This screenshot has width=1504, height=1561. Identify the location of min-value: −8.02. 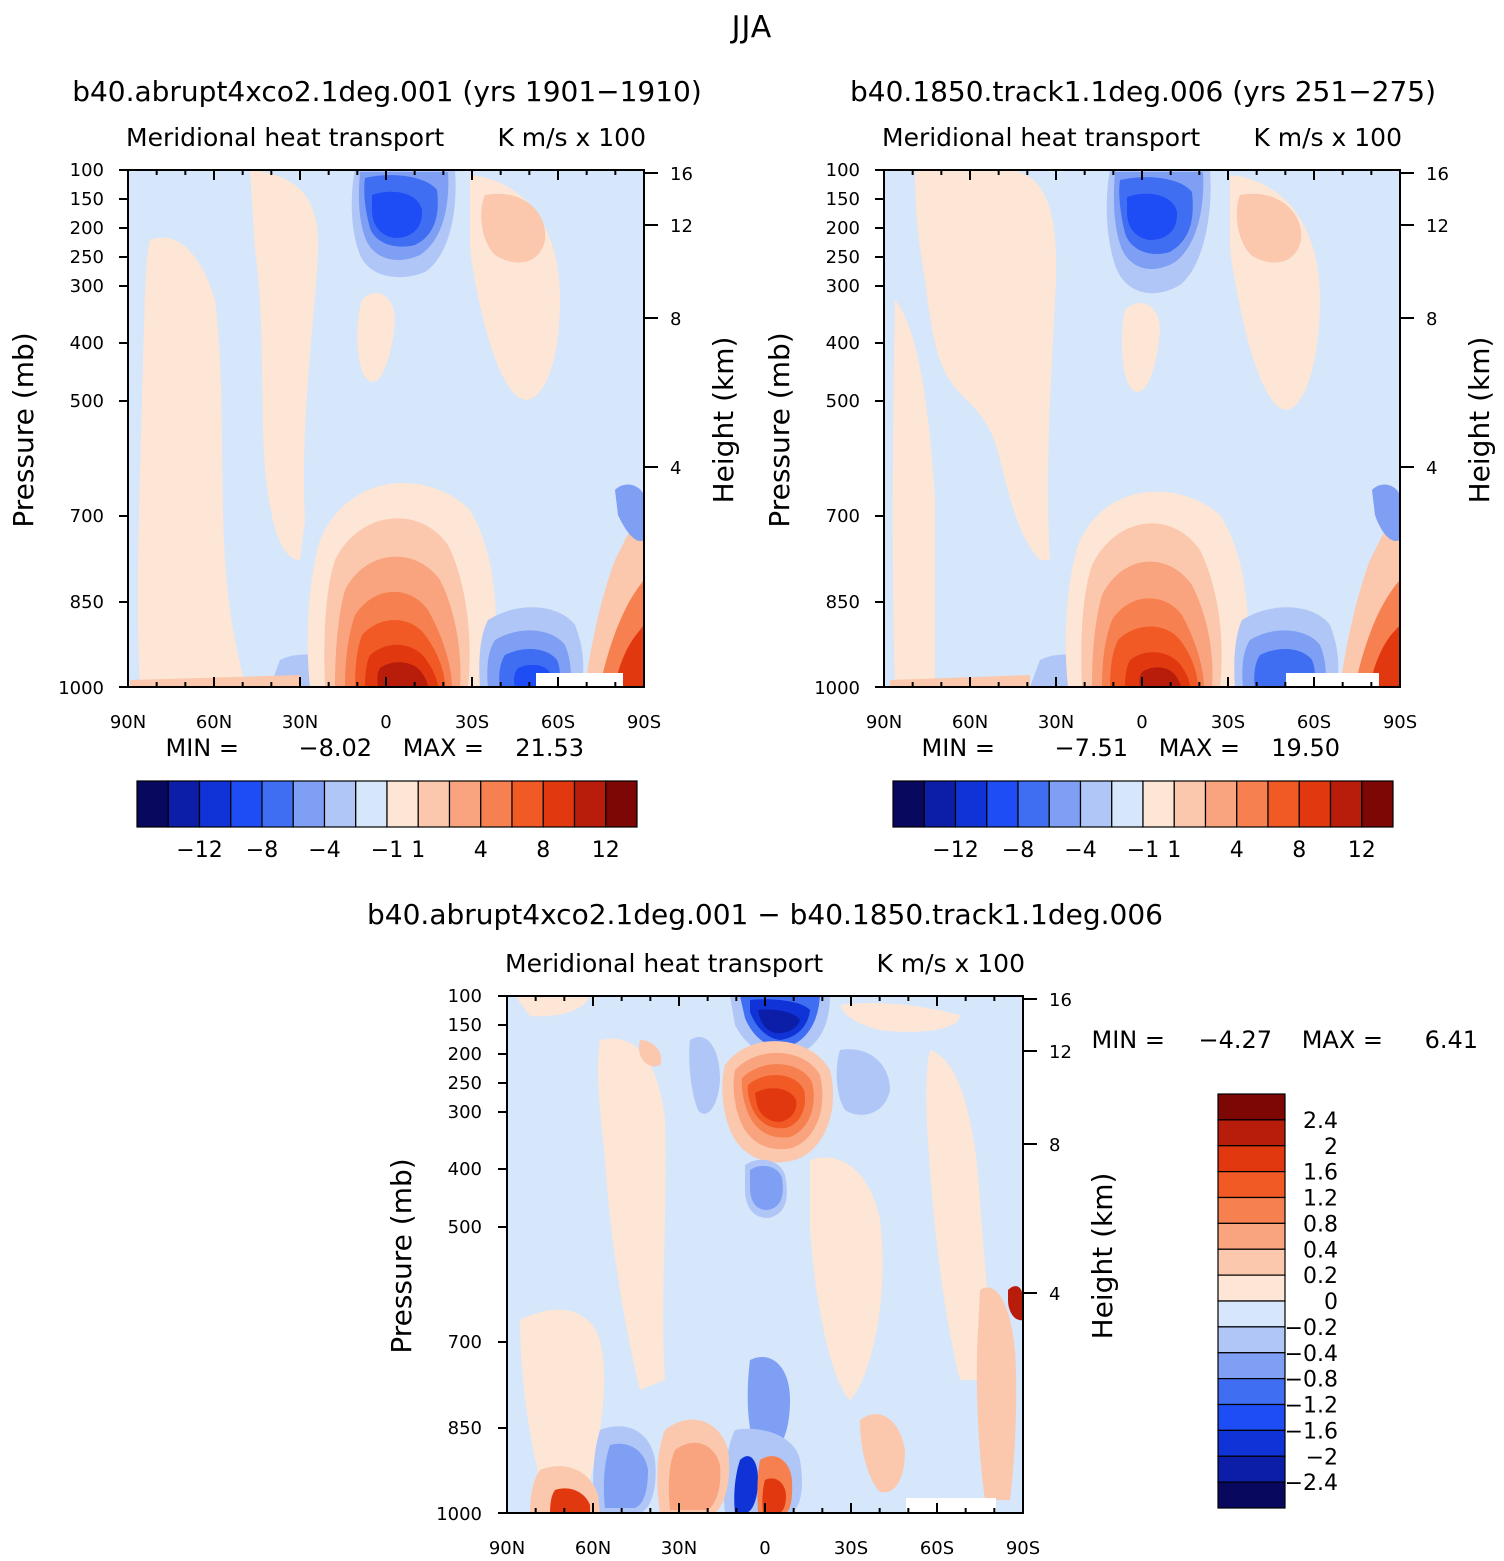
(335, 748).